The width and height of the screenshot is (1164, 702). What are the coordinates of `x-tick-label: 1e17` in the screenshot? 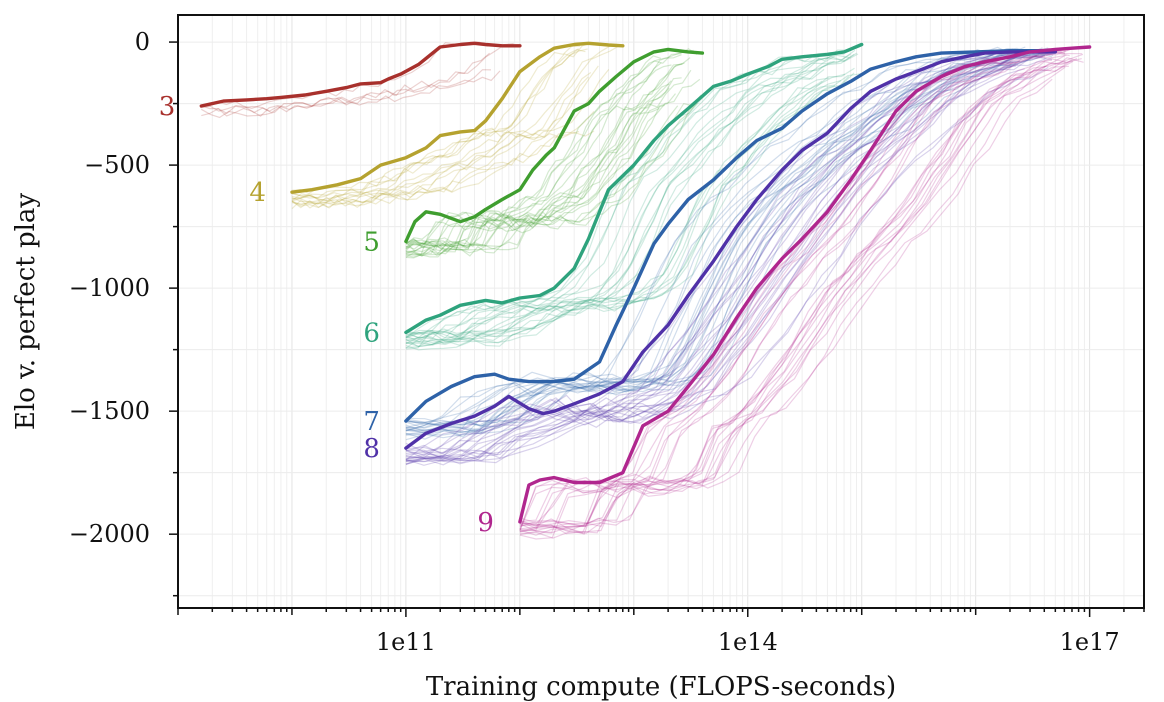 It's located at (1090, 642).